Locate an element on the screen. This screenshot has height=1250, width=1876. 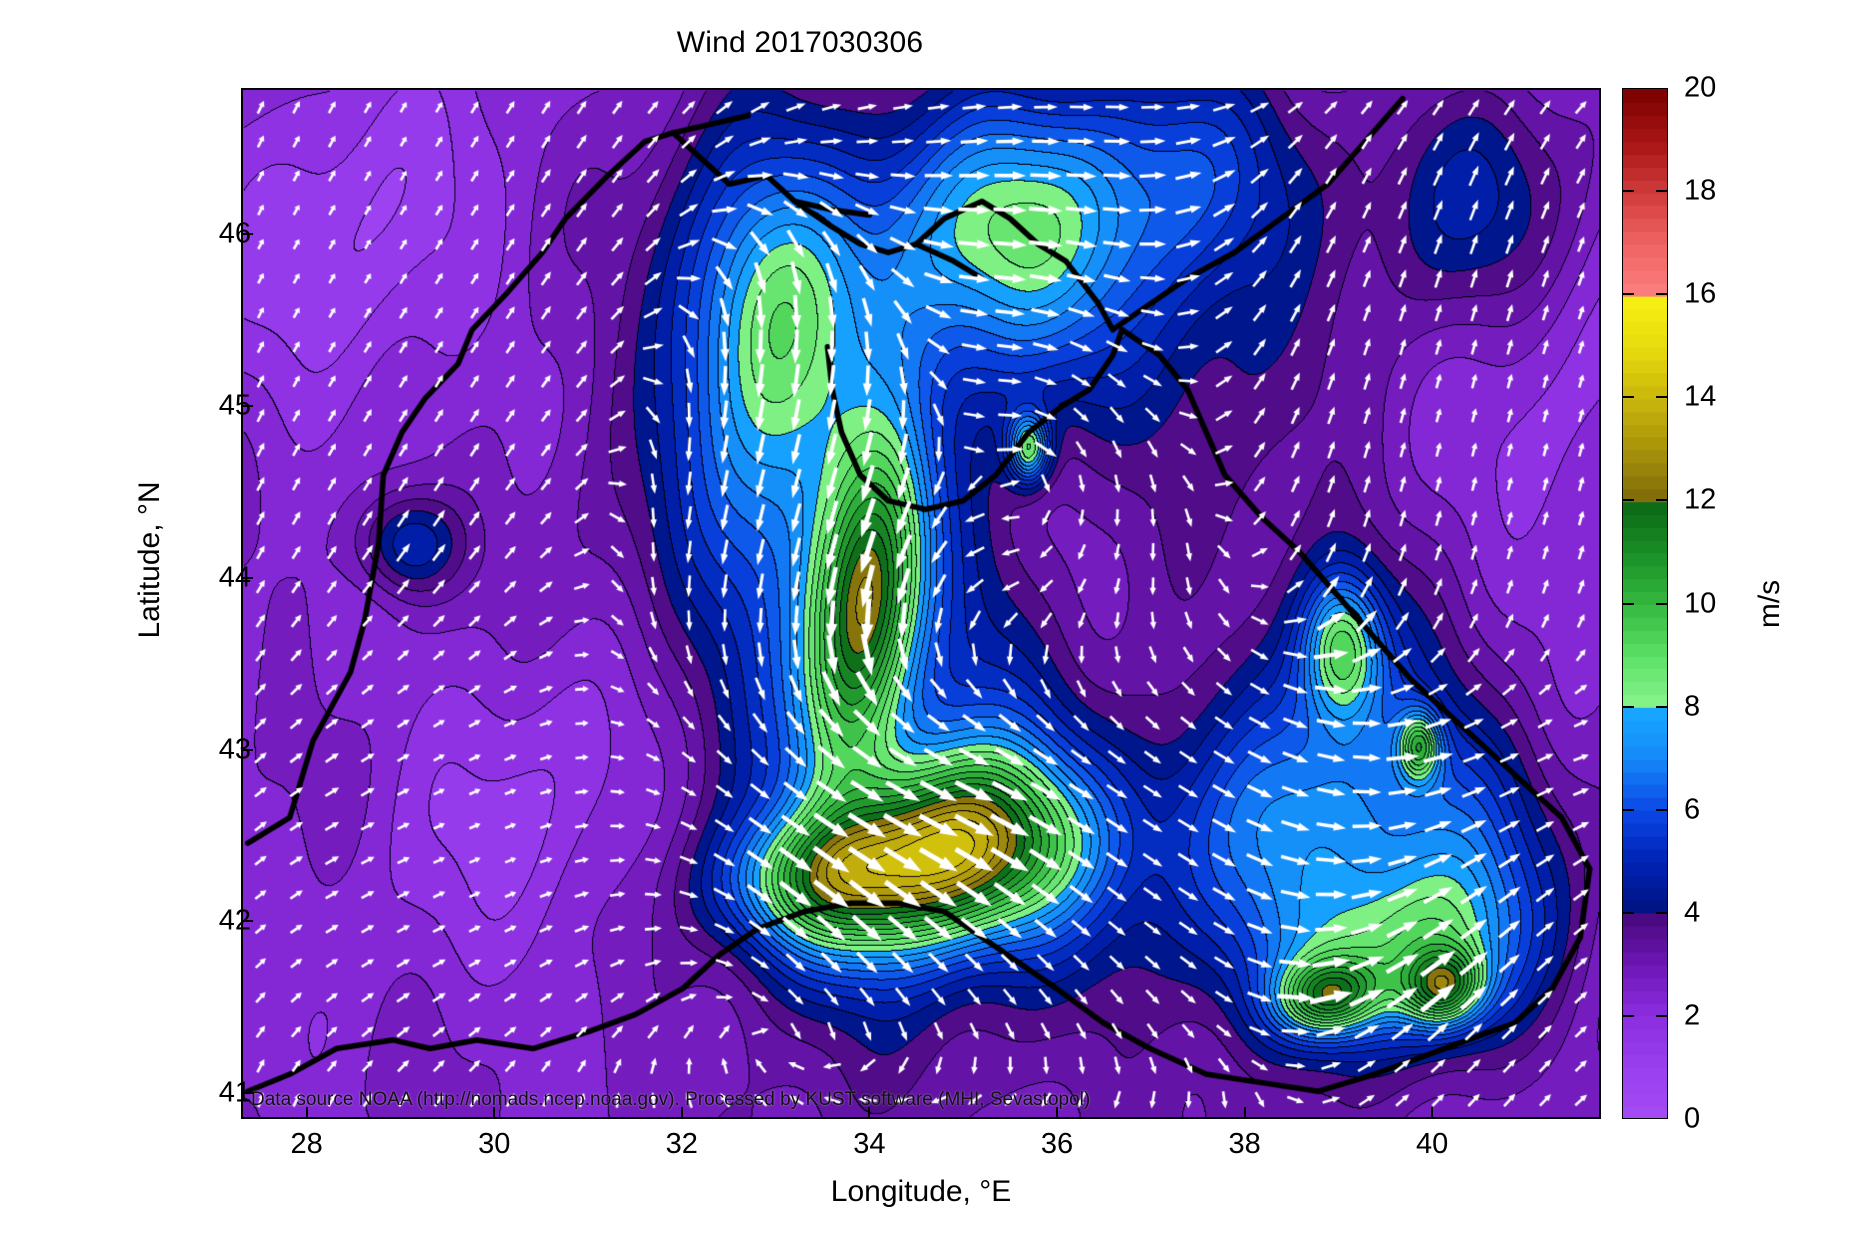
colorbar-tick-label: 14 is located at coordinates (1700, 396).